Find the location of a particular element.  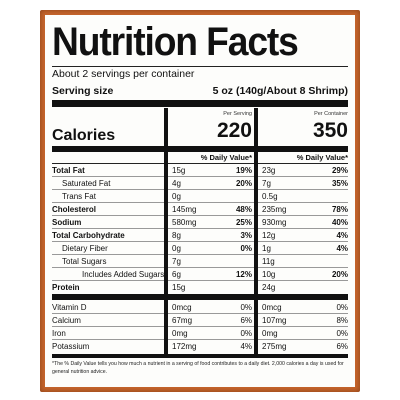

nutrient-name: Total Carbohydrate is located at coordinates (88, 235).